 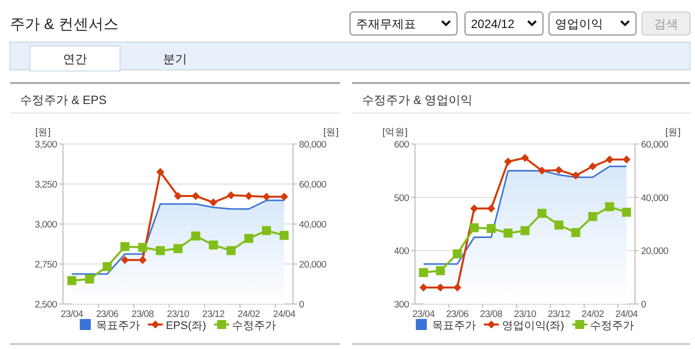 What do you see at coordinates (579, 24) in the screenshot?
I see `text: 영업이익` at bounding box center [579, 24].